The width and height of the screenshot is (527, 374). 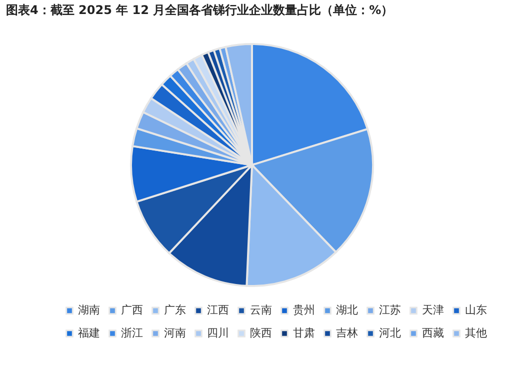 What do you see at coordinates (261, 310) in the screenshot?
I see `legend-label: 云南` at bounding box center [261, 310].